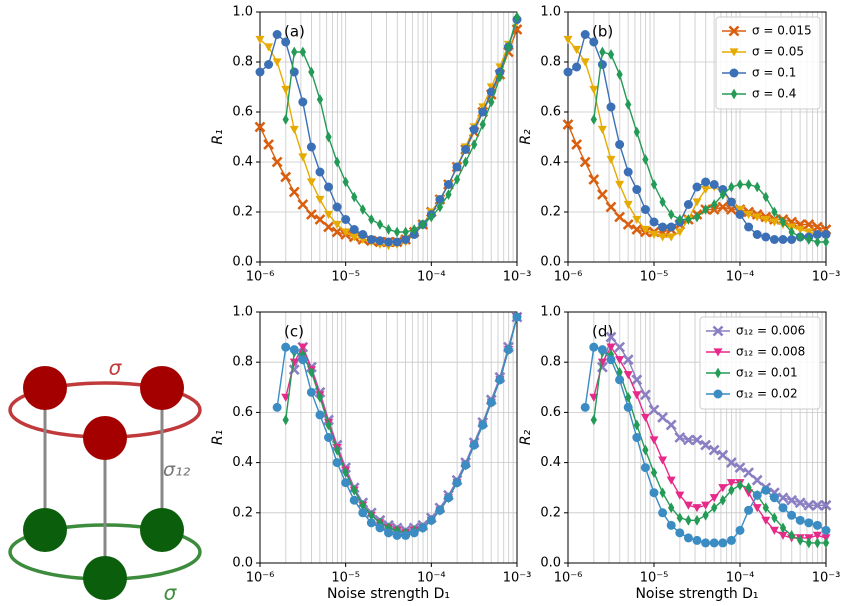 Image resolution: width=844 pixels, height=606 pixels. Describe the element at coordinates (517, 578) in the screenshot. I see `x-tick-label: 10⁻³` at that location.